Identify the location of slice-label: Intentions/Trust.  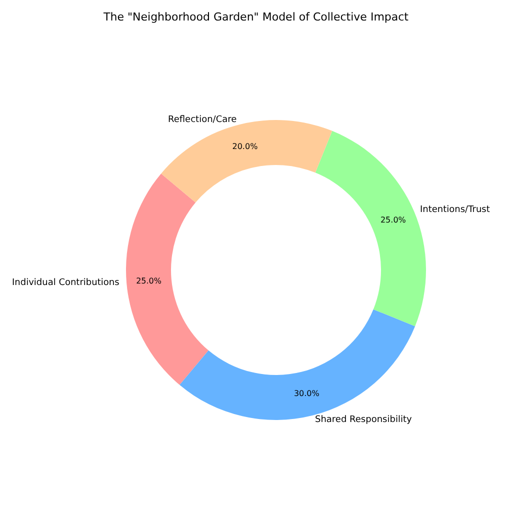
(455, 210).